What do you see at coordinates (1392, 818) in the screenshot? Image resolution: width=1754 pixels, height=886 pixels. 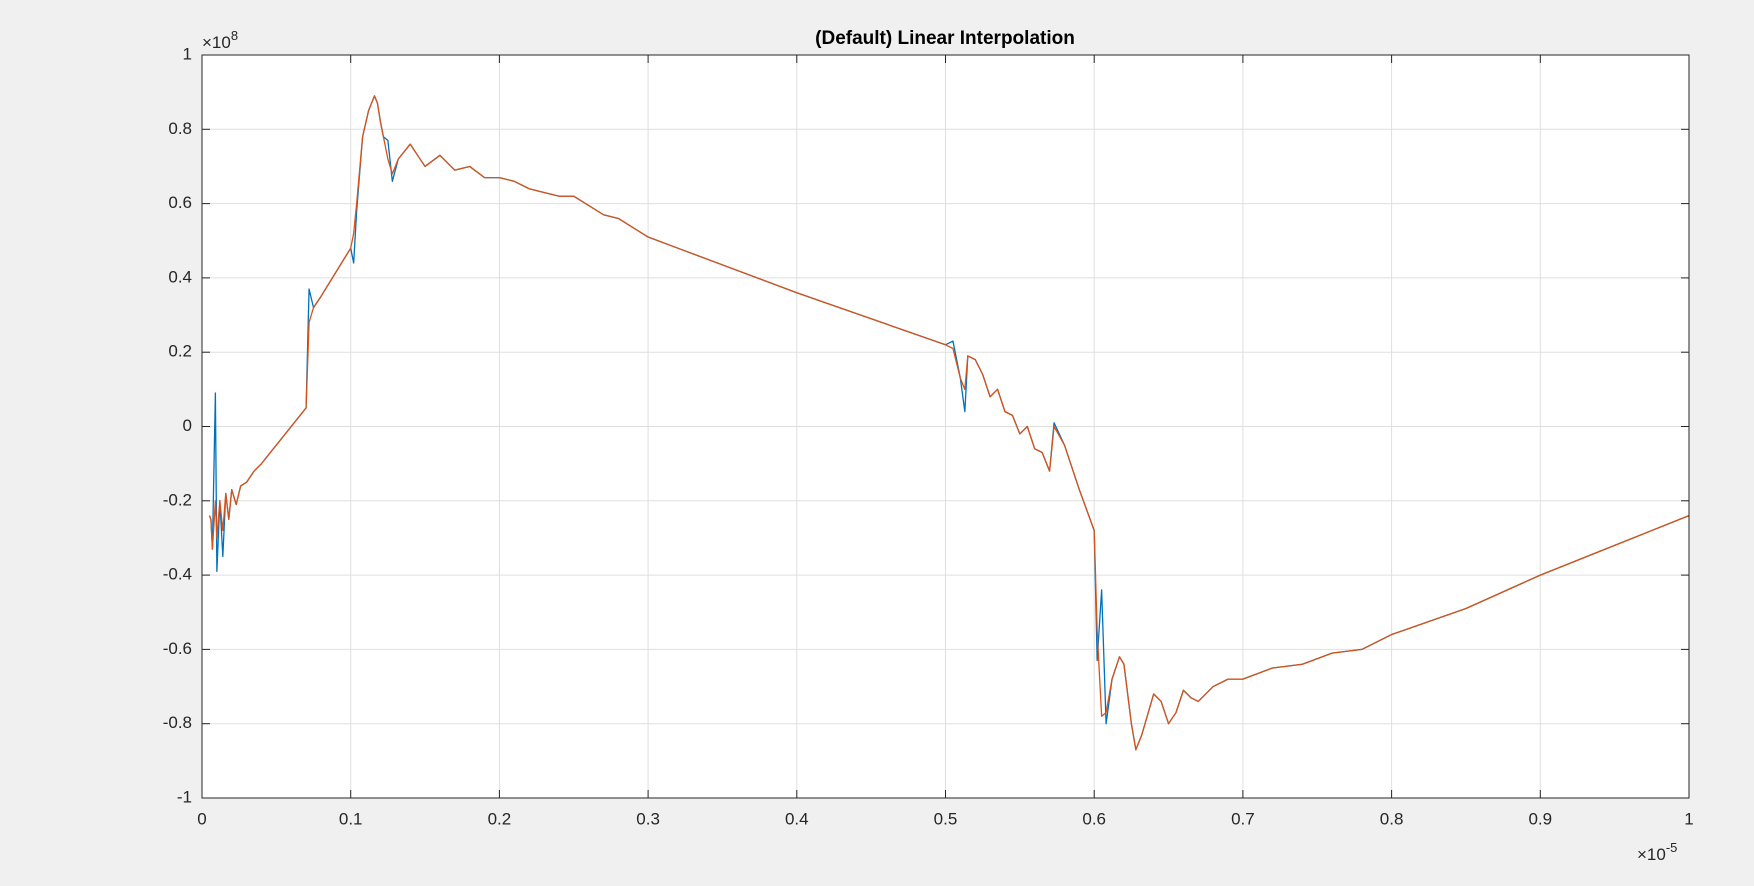 I see `x-tick-label: 0.8` at bounding box center [1392, 818].